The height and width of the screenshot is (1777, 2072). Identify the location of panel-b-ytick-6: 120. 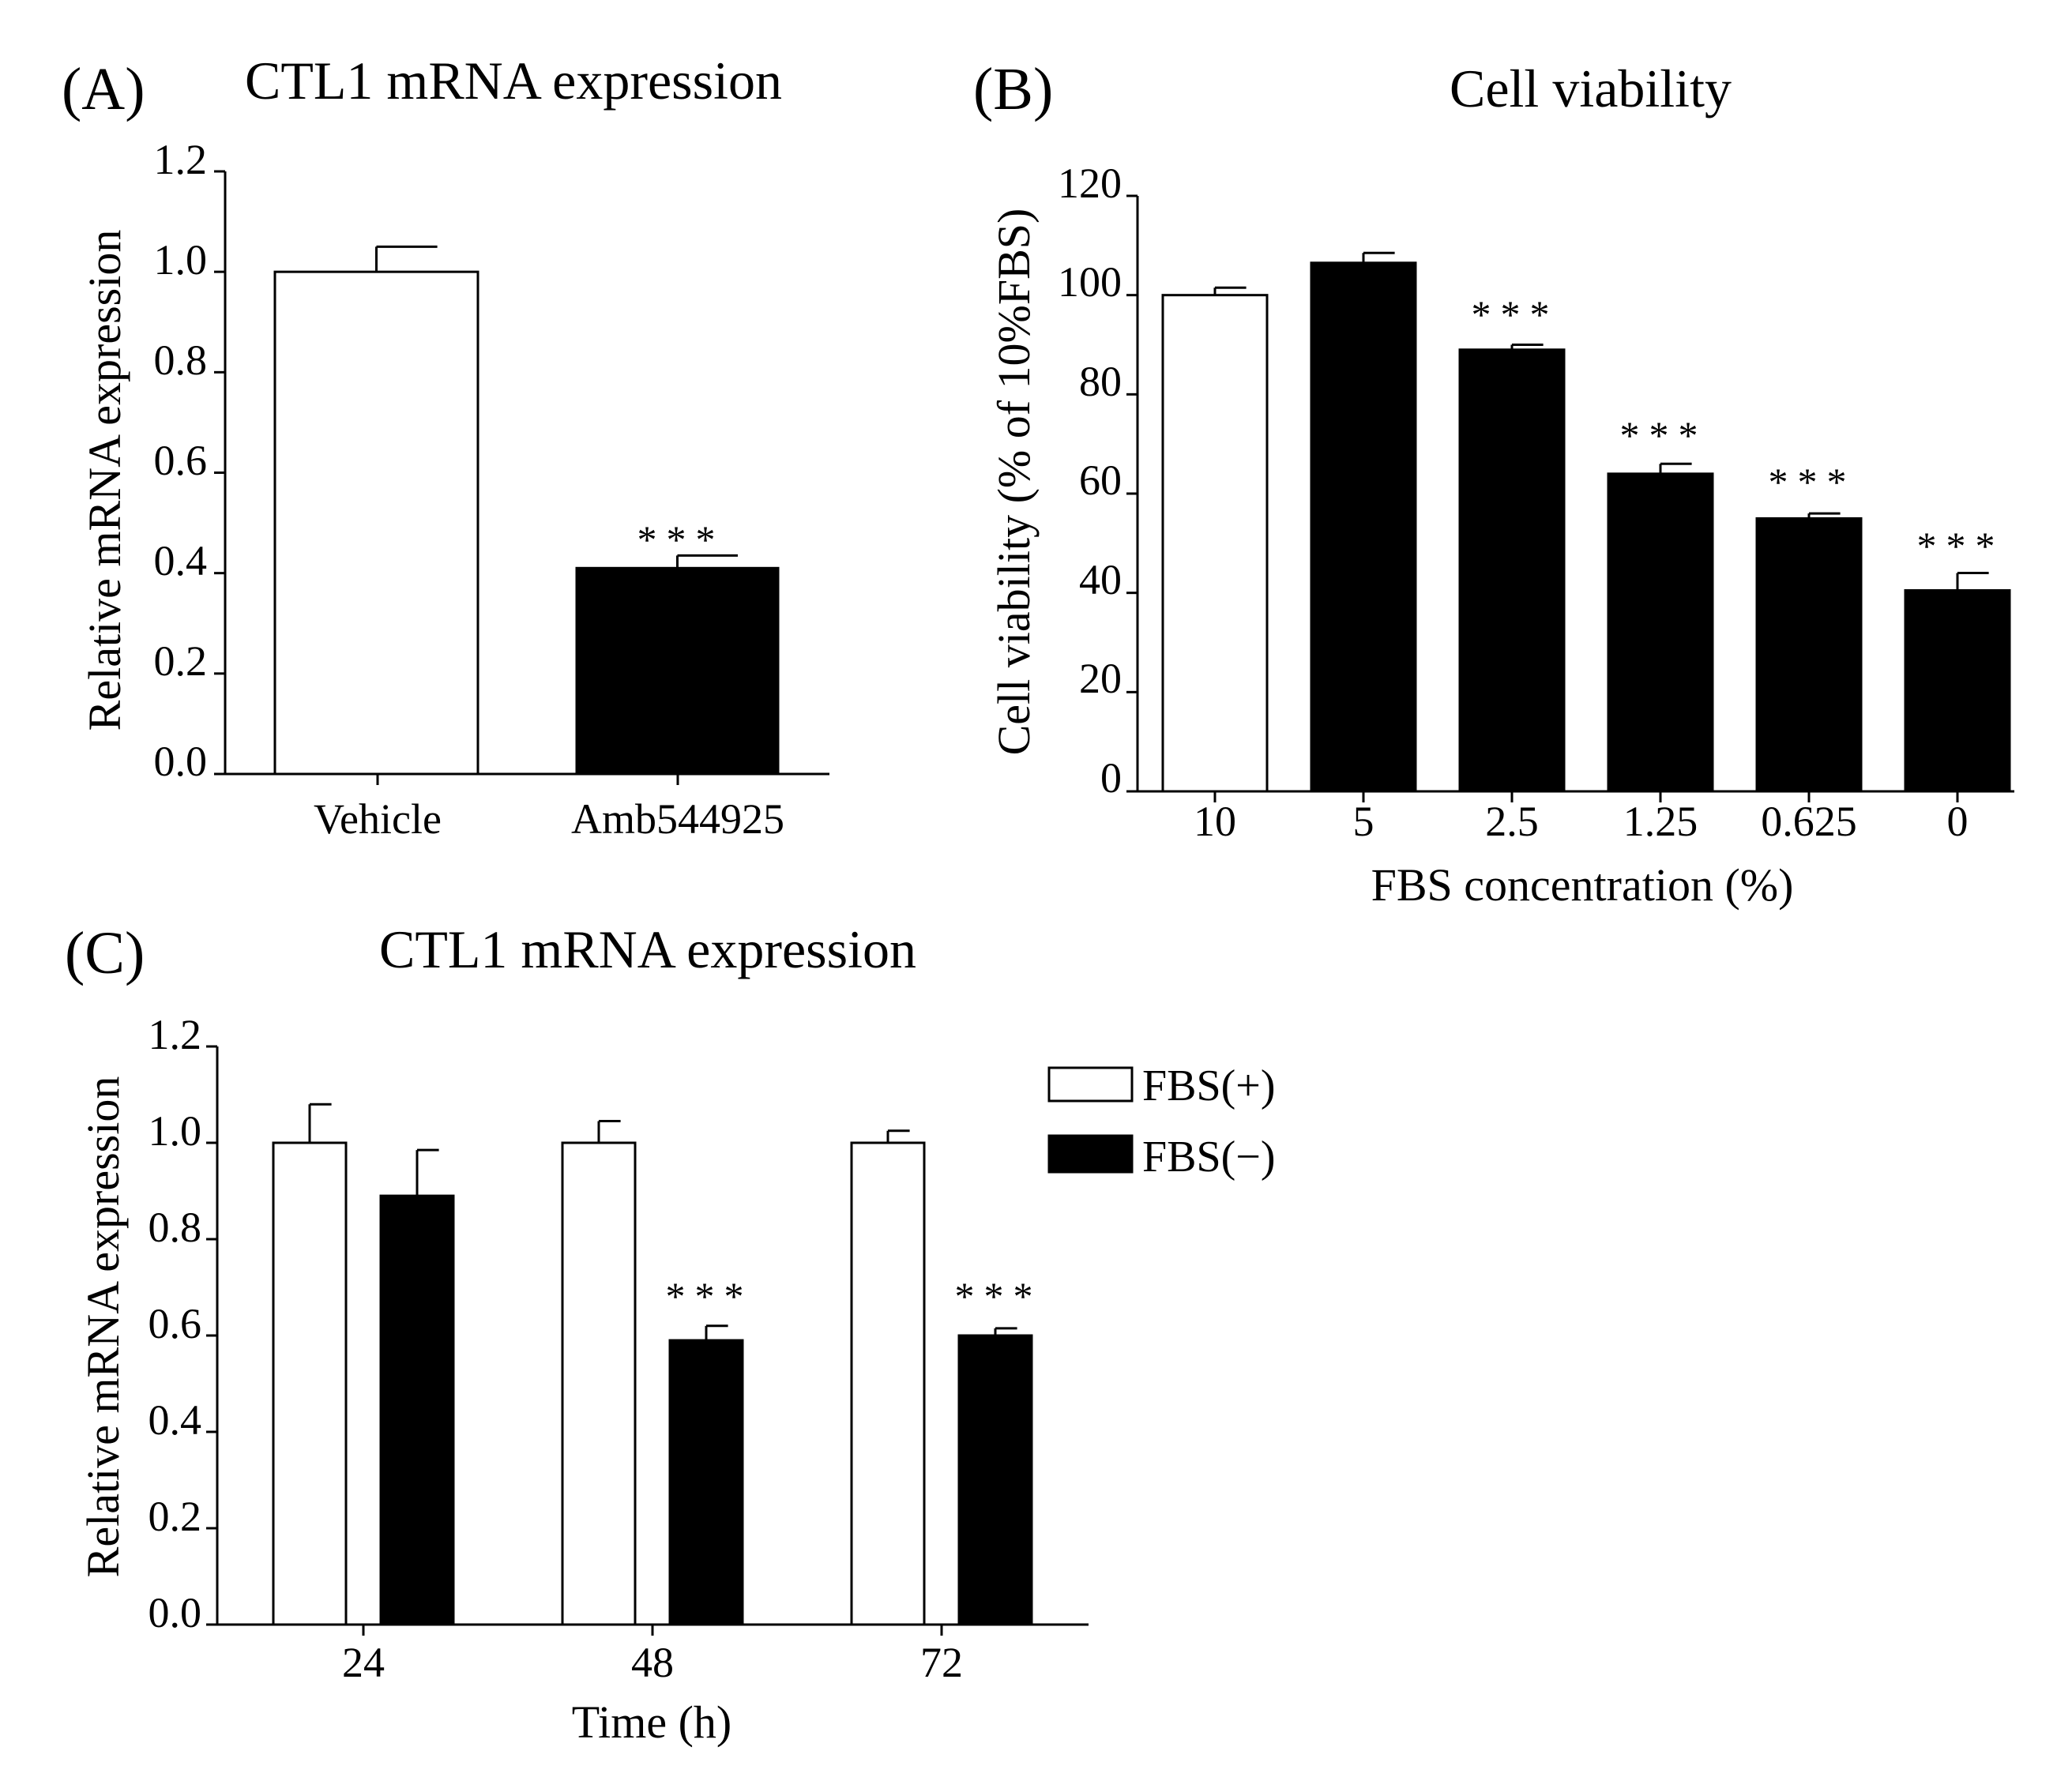
(1090, 183).